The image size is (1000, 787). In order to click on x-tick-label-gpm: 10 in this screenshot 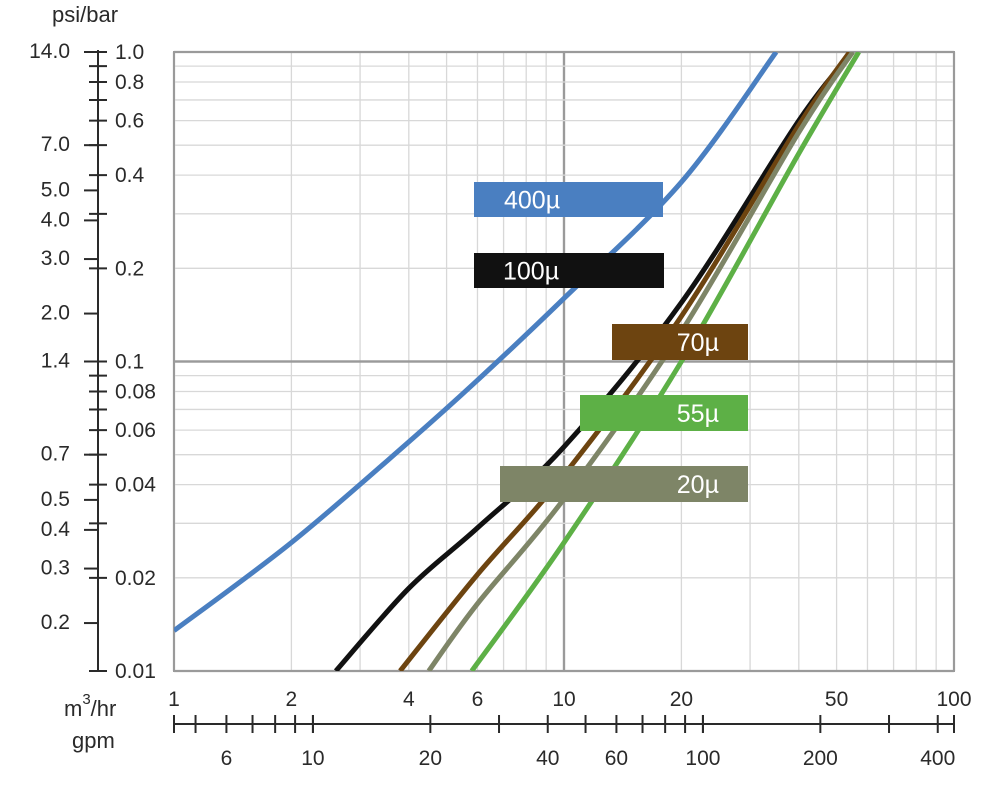, I will do `click(312, 758)`.